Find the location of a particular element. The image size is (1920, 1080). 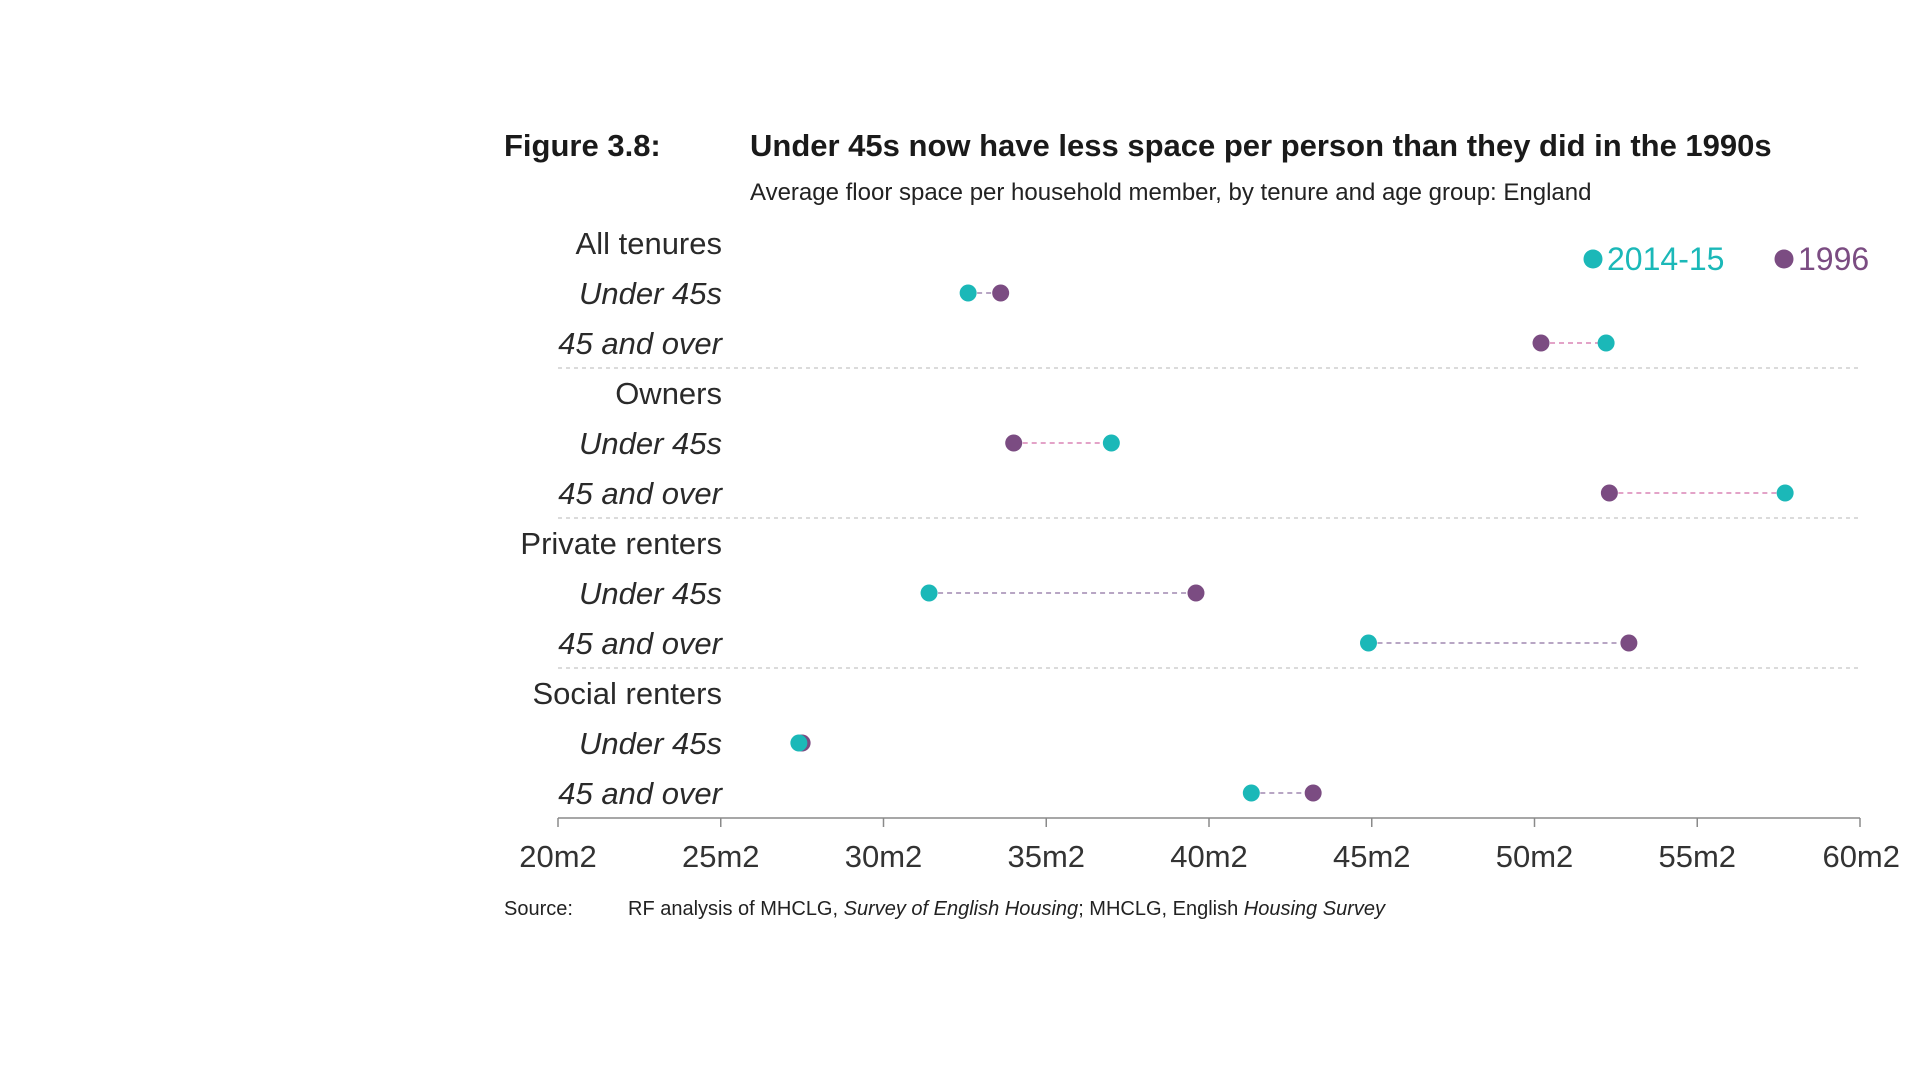

group-label: Social renters is located at coordinates (627, 693).